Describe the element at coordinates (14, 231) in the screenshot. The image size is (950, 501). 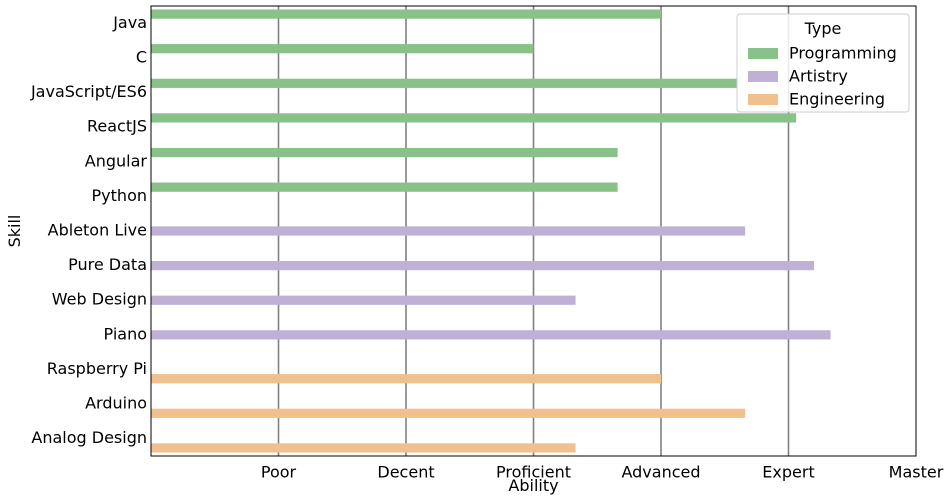
I see `y-axis-label: Skill` at that location.